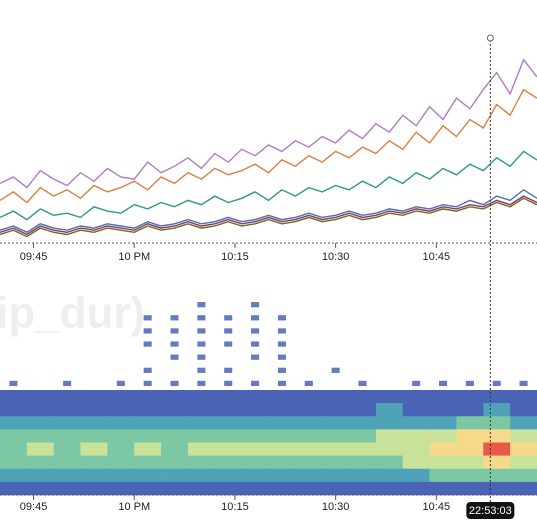 The width and height of the screenshot is (537, 525). I want to click on x-tick-label: 10:15, so click(235, 257).